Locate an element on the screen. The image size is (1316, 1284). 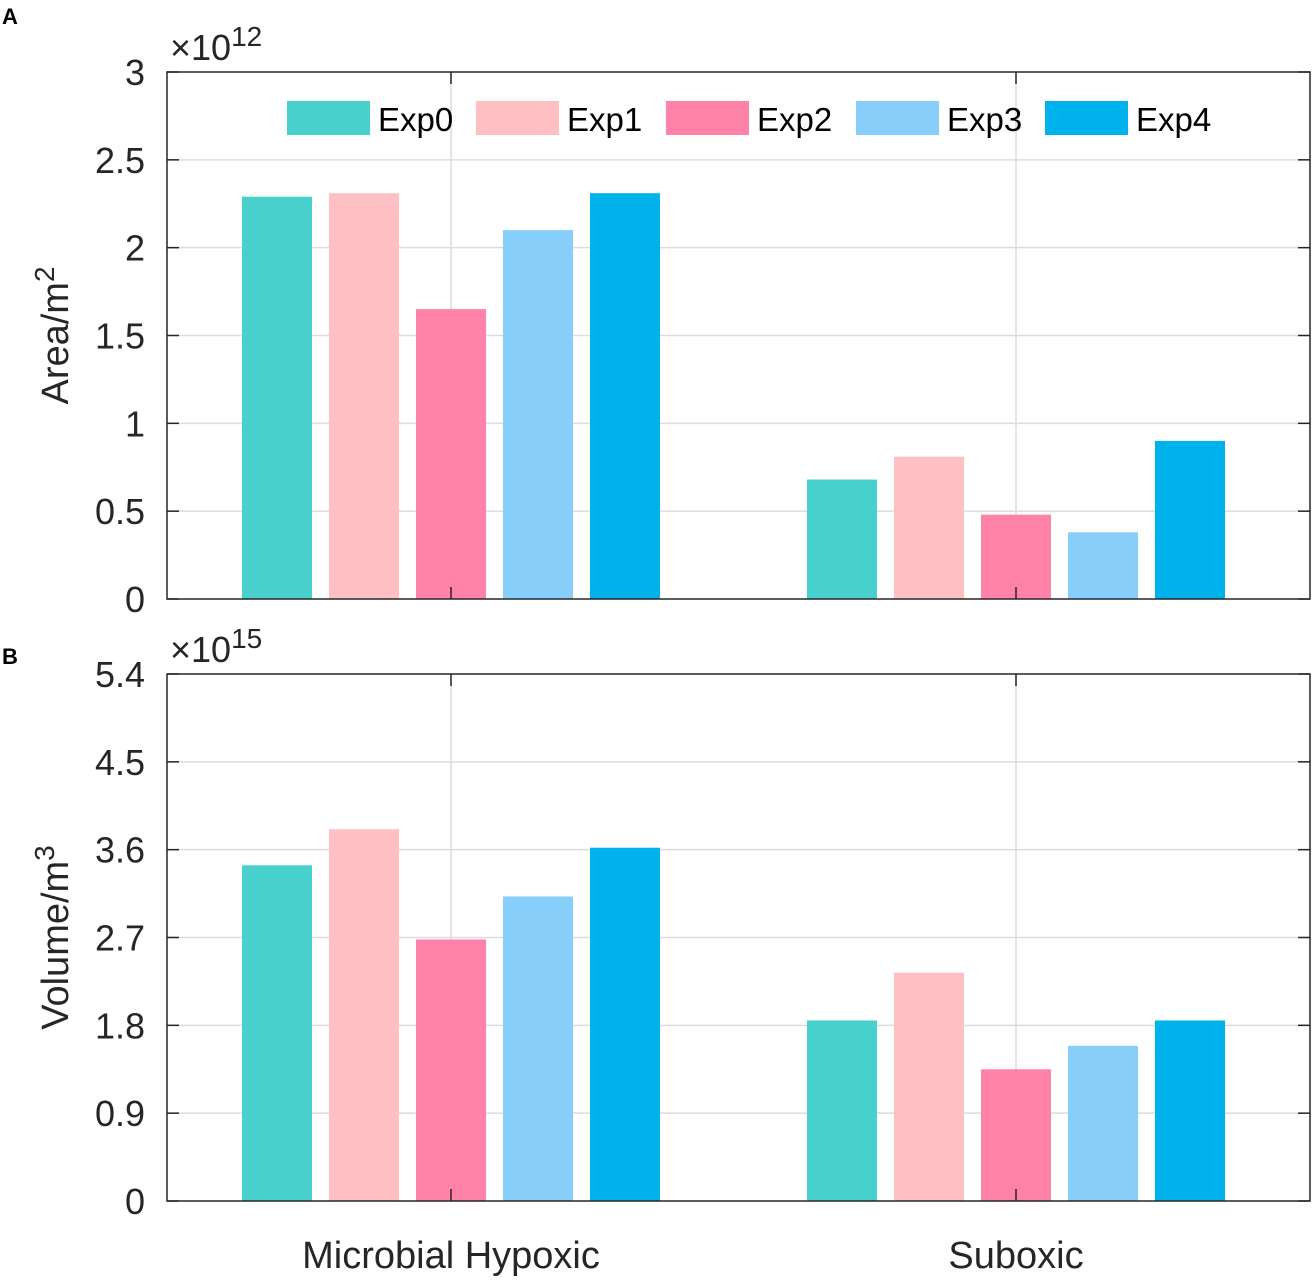
legend-swatch-Exp1 is located at coordinates (517, 118).